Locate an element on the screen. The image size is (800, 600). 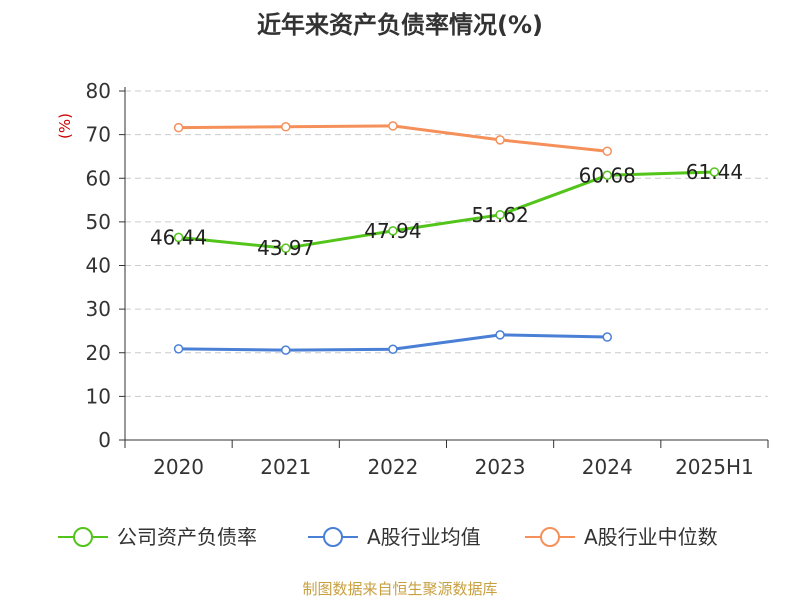
legend-item-0: 公司资产负债率 is located at coordinates (157, 537).